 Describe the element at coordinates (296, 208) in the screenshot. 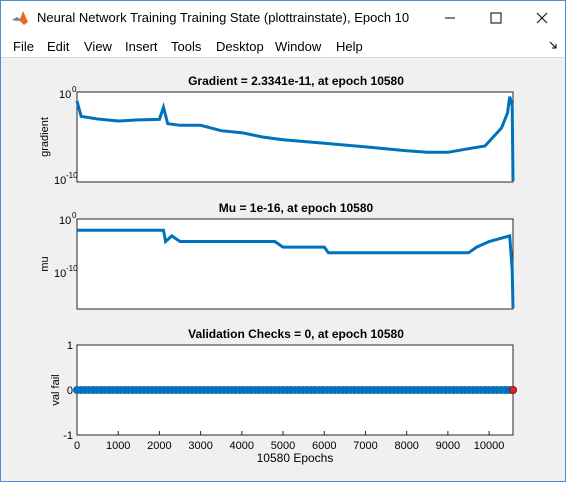

I see `mu-plot-title: Mu = 1e-16, at epoch 10580` at that location.